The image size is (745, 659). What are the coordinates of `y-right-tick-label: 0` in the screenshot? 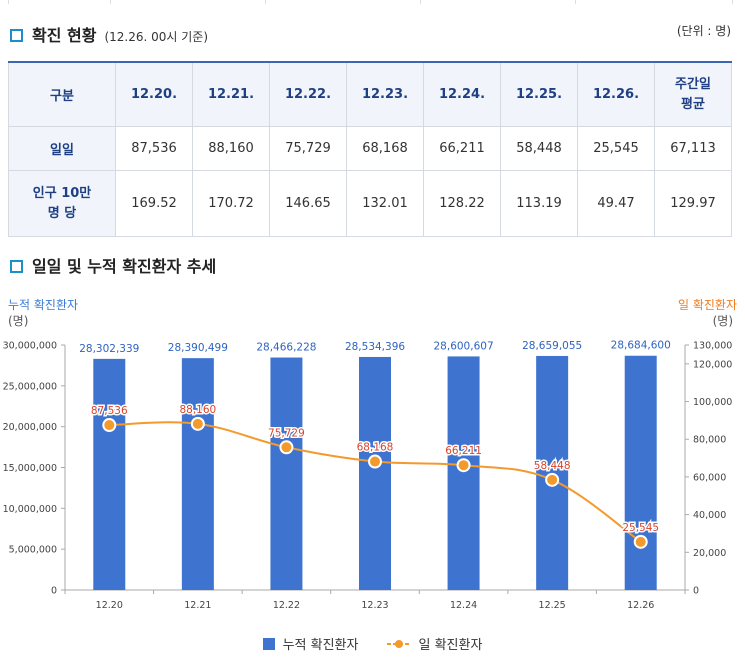 It's located at (696, 591).